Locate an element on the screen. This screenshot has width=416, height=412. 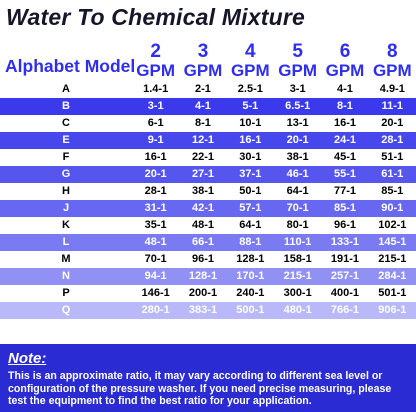
ratio-cell: 280-1 is located at coordinates (155, 310).